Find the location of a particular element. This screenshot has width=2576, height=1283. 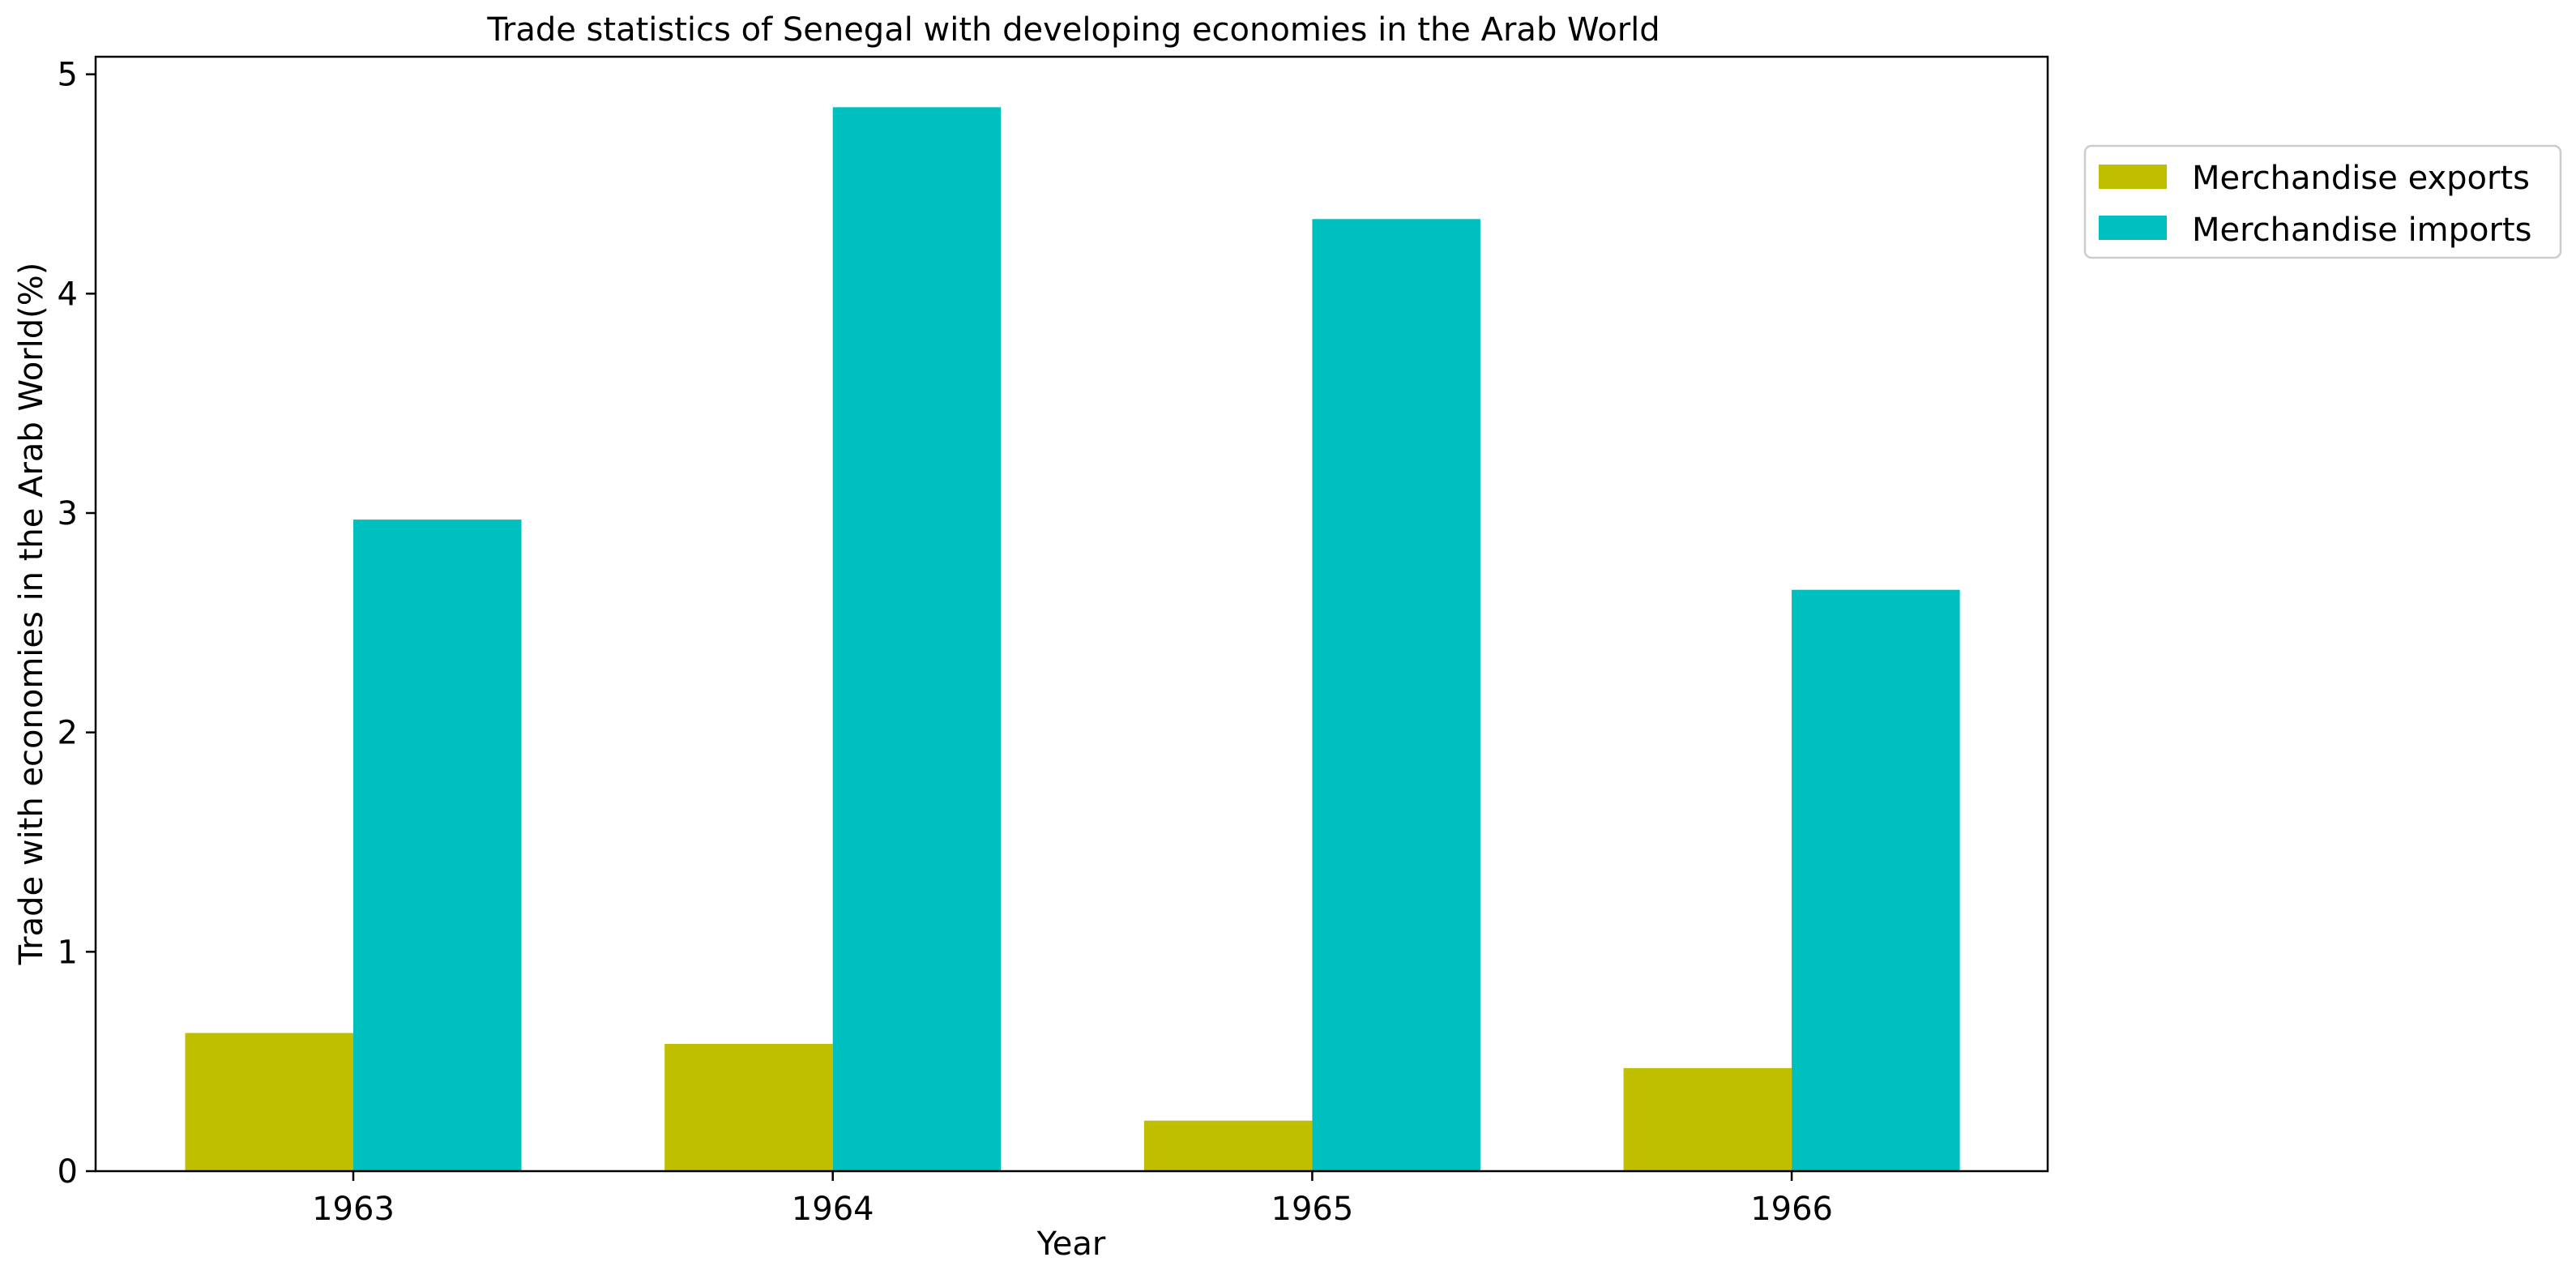

bar-exports-1964 is located at coordinates (748, 1107).